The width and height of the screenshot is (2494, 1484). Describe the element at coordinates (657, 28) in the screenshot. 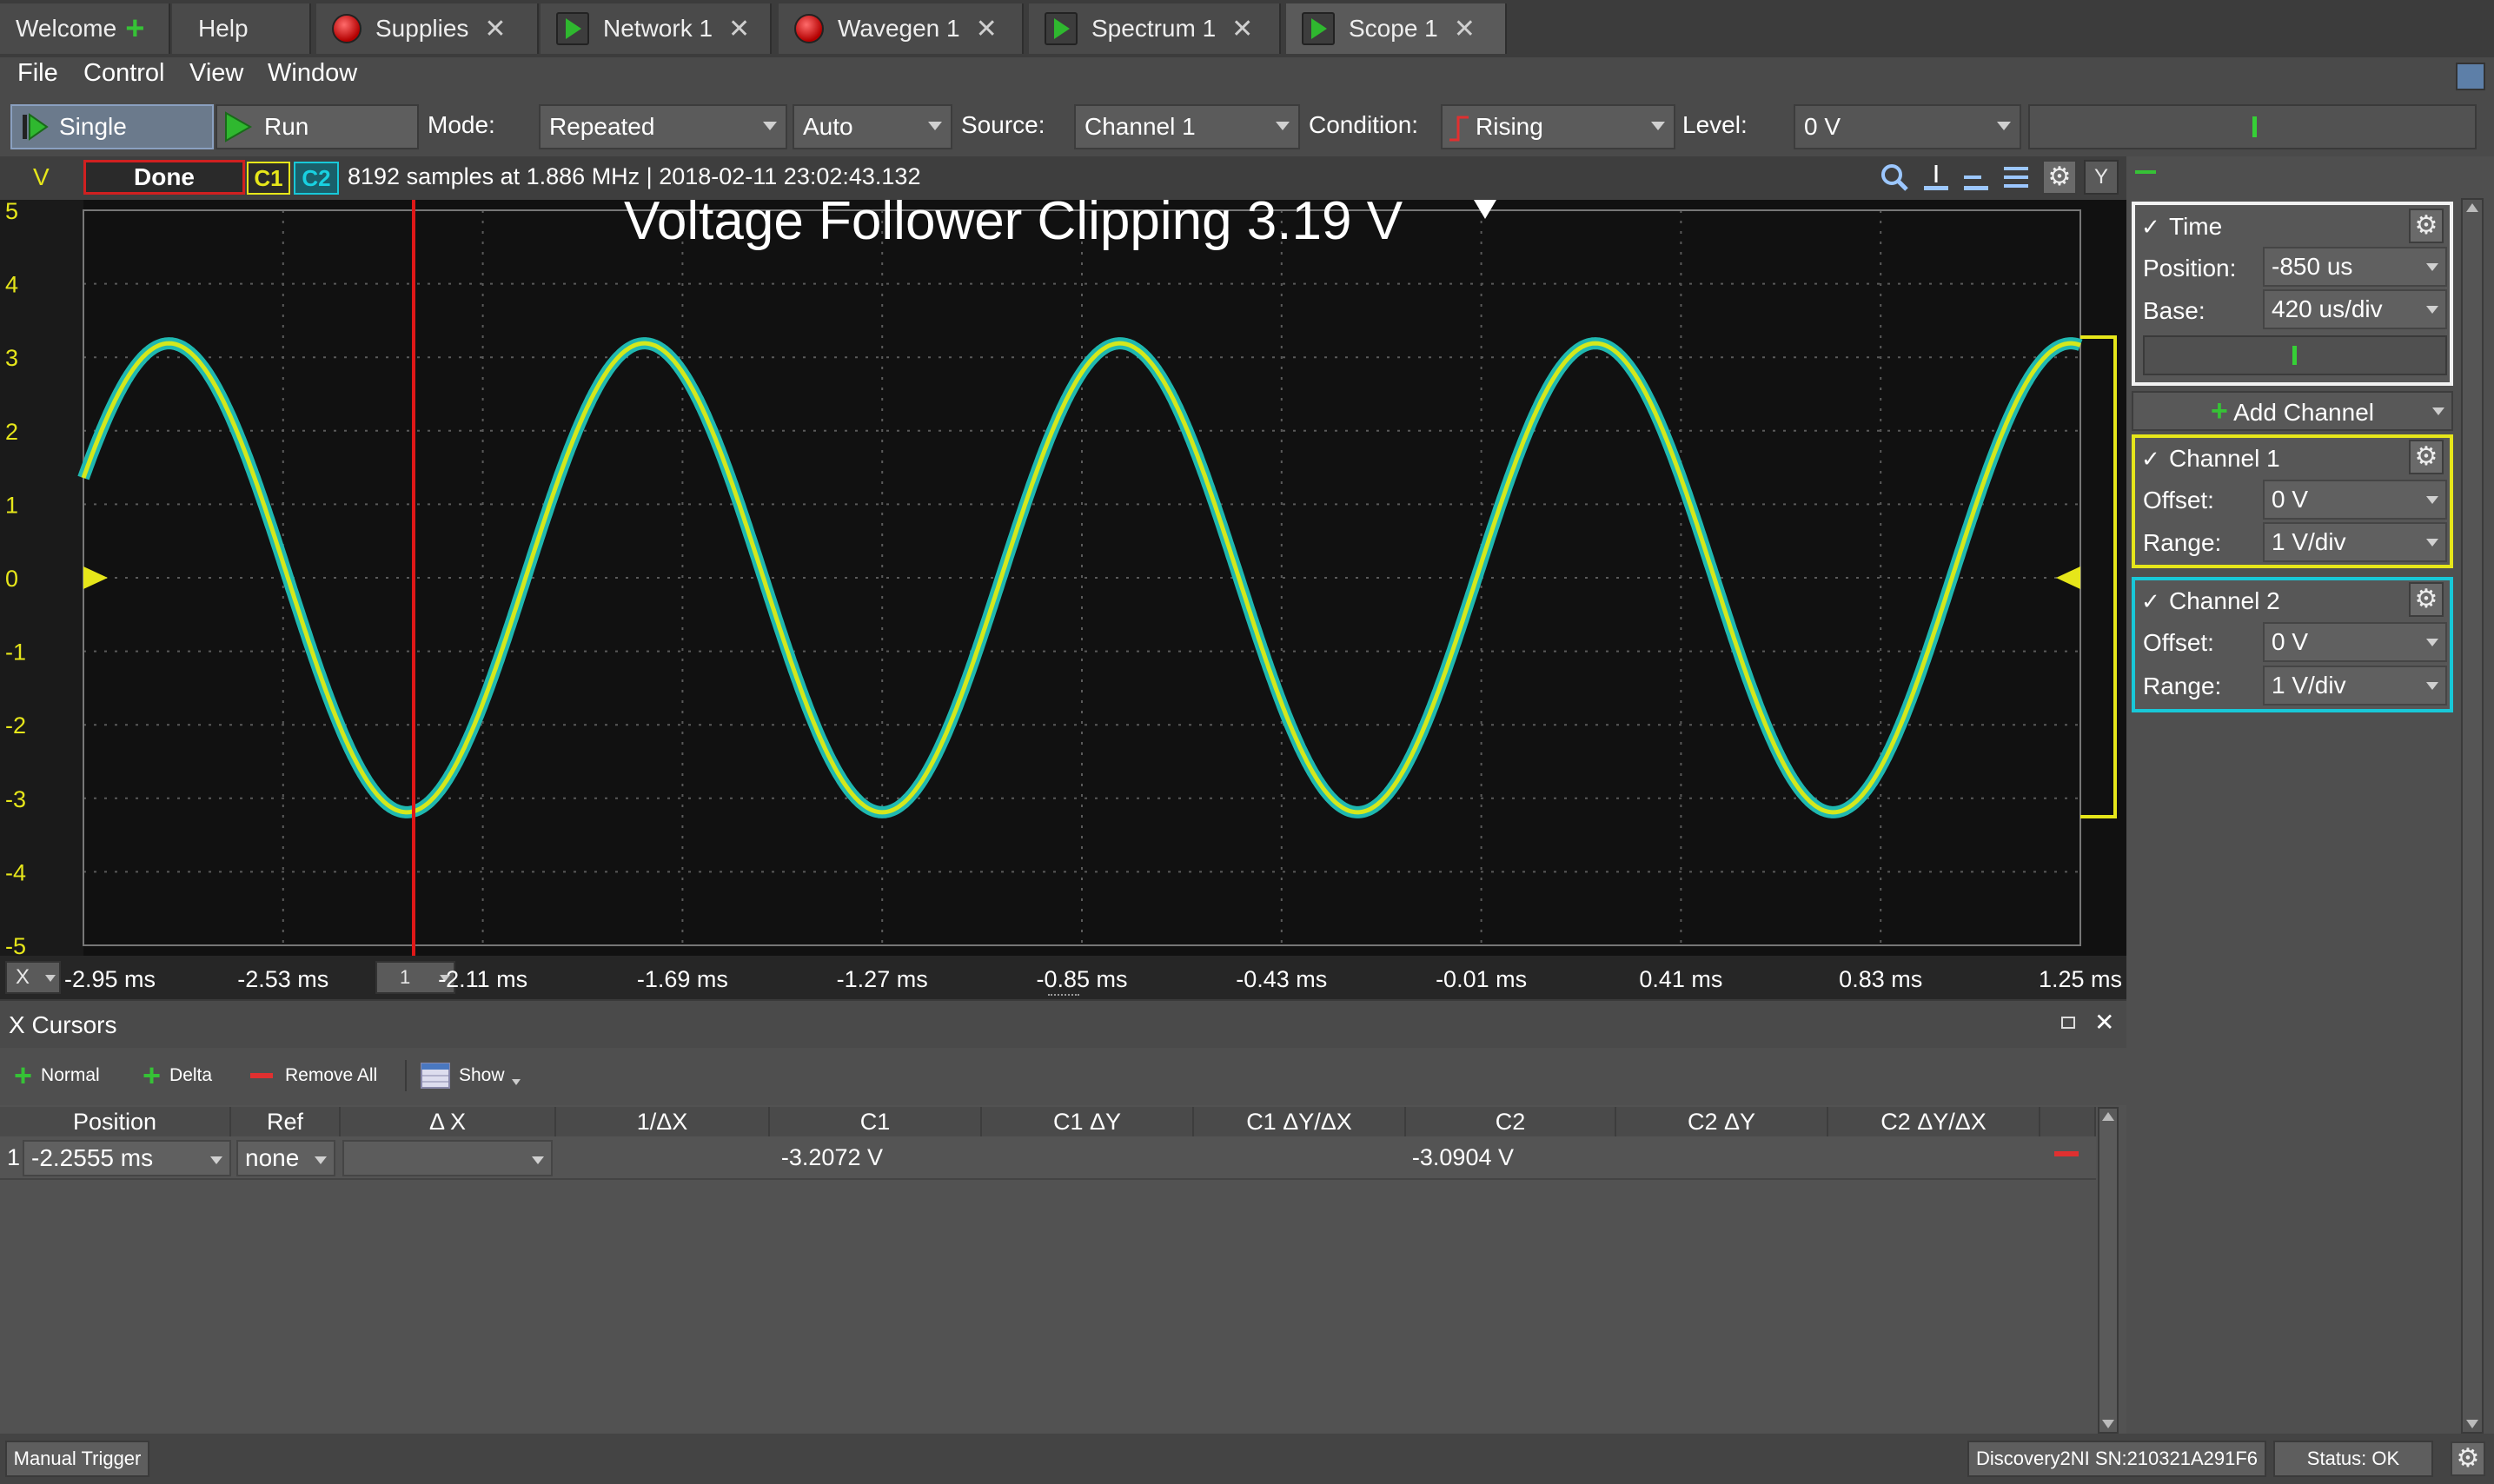

I see `tab-network: Network 1 ✕` at that location.